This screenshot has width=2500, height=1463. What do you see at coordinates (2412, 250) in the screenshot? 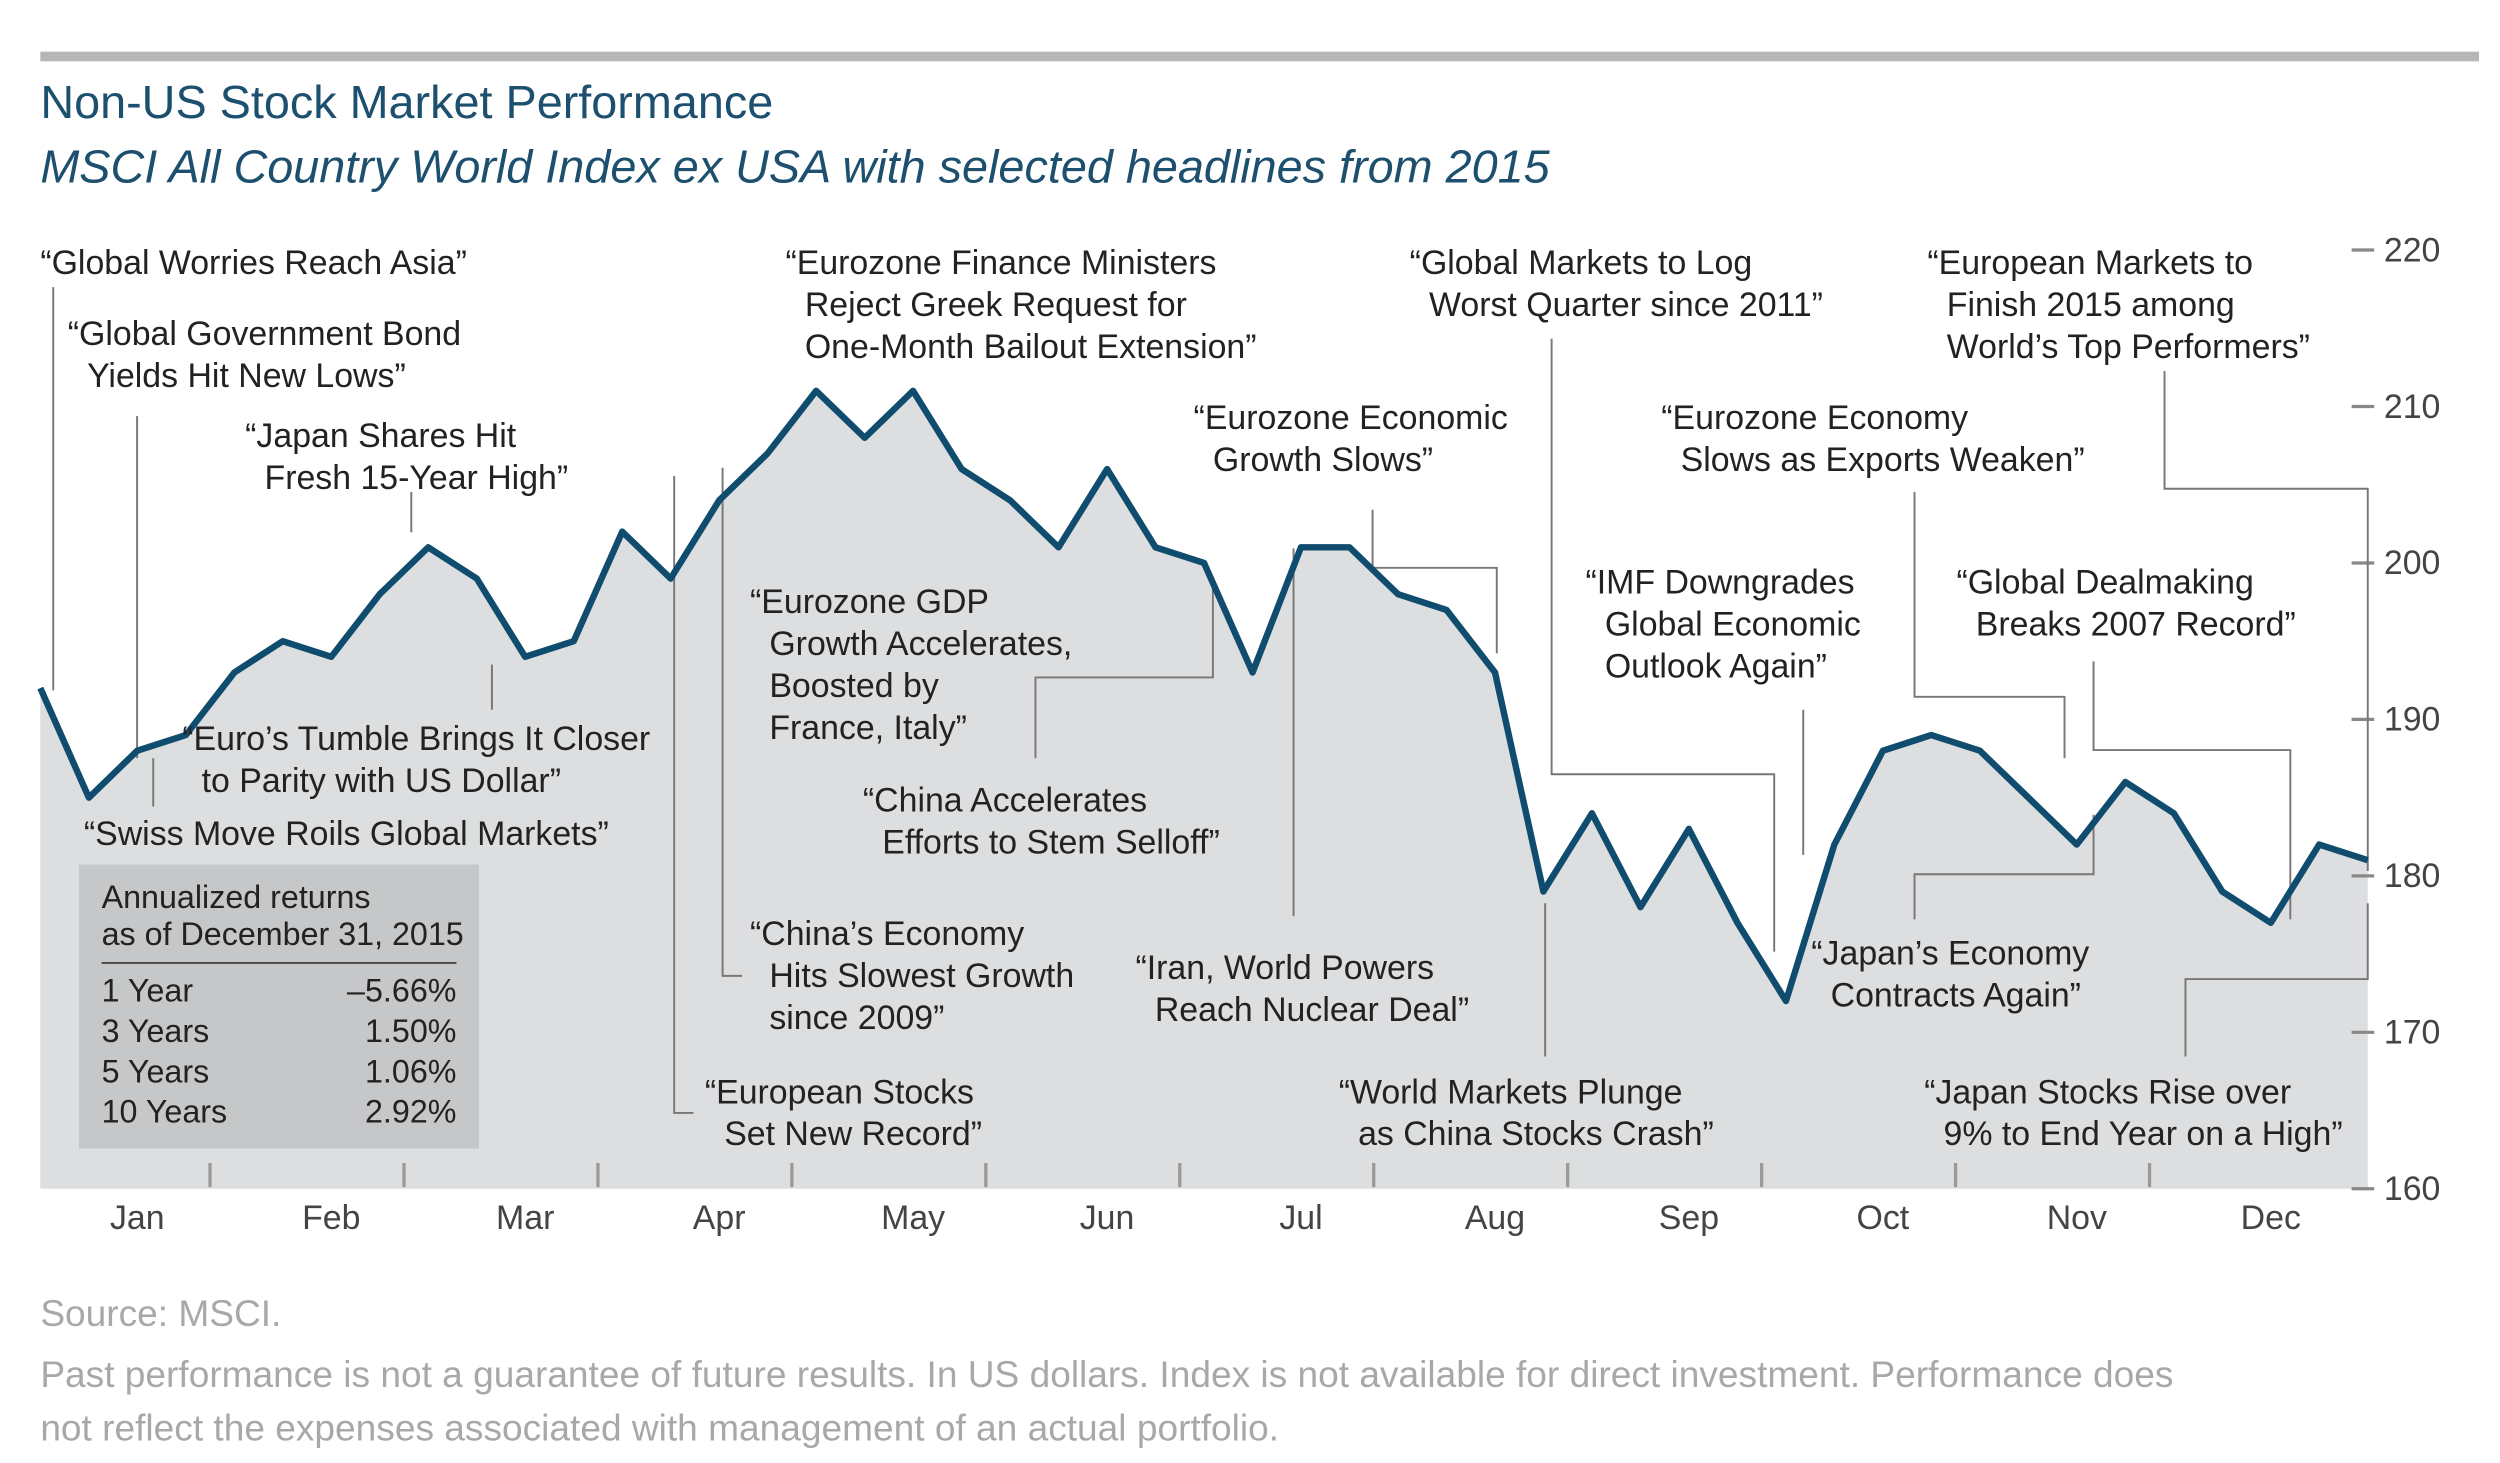
I see `y-tick-label: 220` at bounding box center [2412, 250].